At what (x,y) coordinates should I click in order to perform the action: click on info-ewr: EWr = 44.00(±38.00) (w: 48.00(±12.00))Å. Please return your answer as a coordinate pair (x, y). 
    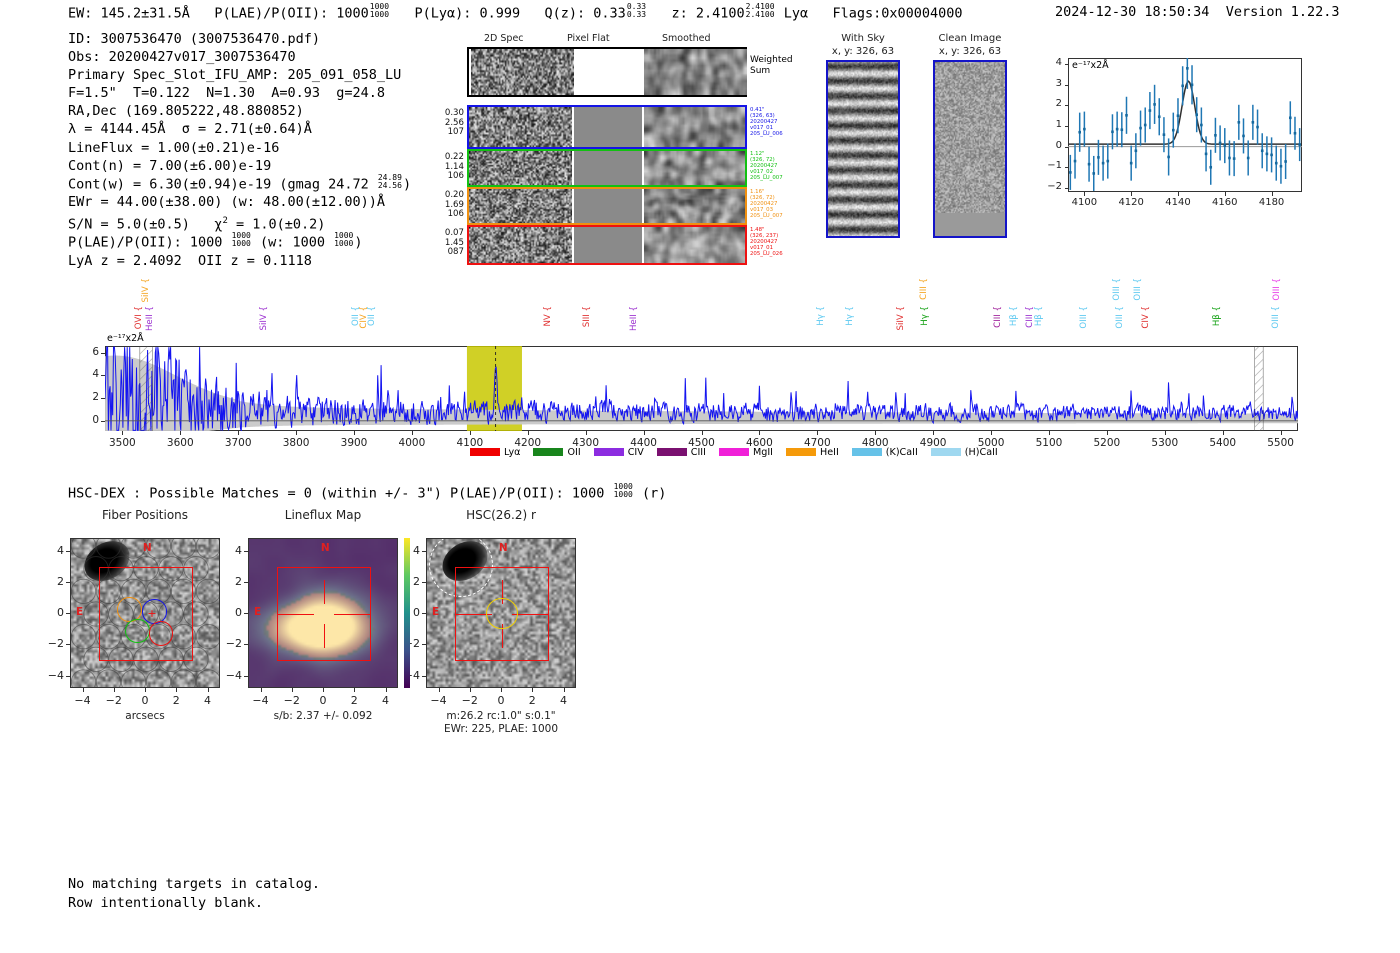
    Looking at the image, I should click on (226, 202).